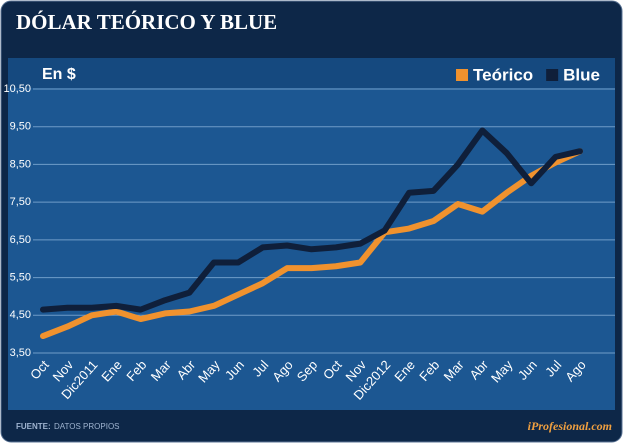 The height and width of the screenshot is (443, 623). Describe the element at coordinates (59, 74) in the screenshot. I see `unit-label: En $` at that location.